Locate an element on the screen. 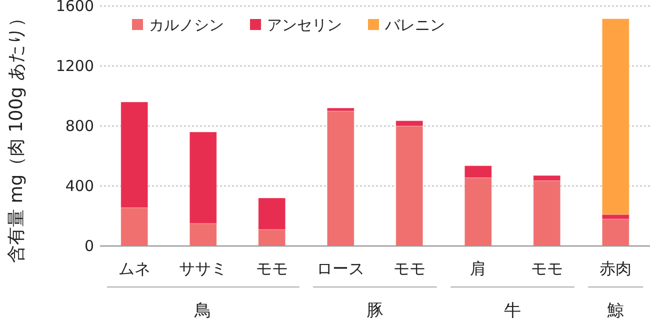 The height and width of the screenshot is (322, 650). y-tick-label: 800 is located at coordinates (79, 126).